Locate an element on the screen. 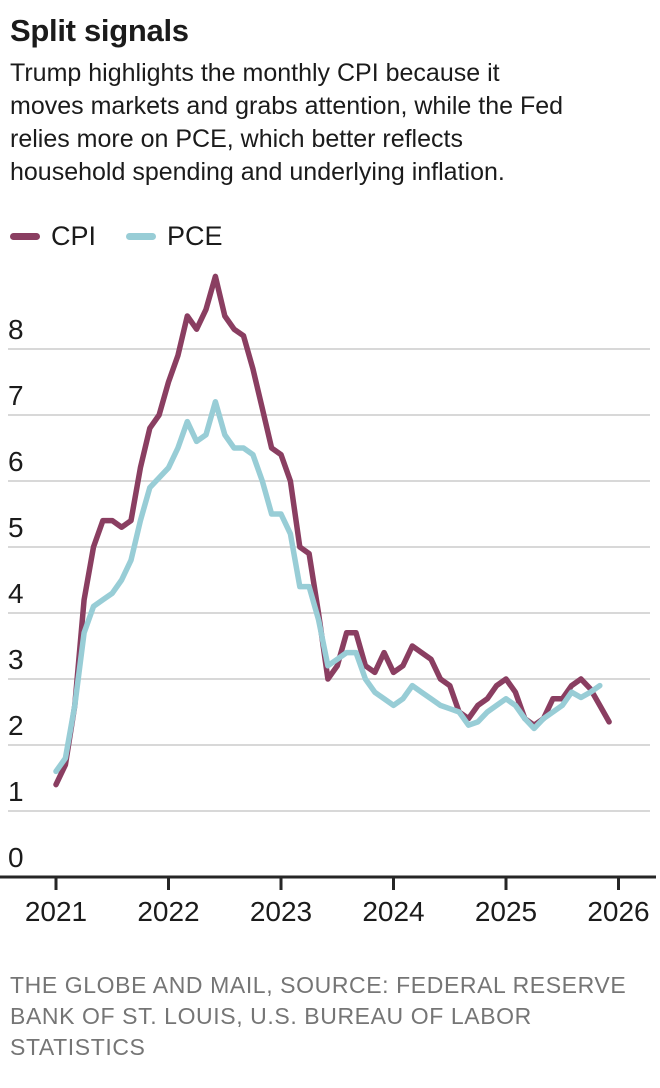 This screenshot has width=660, height=1088. y-axis-label-7: 7 is located at coordinates (16, 395).